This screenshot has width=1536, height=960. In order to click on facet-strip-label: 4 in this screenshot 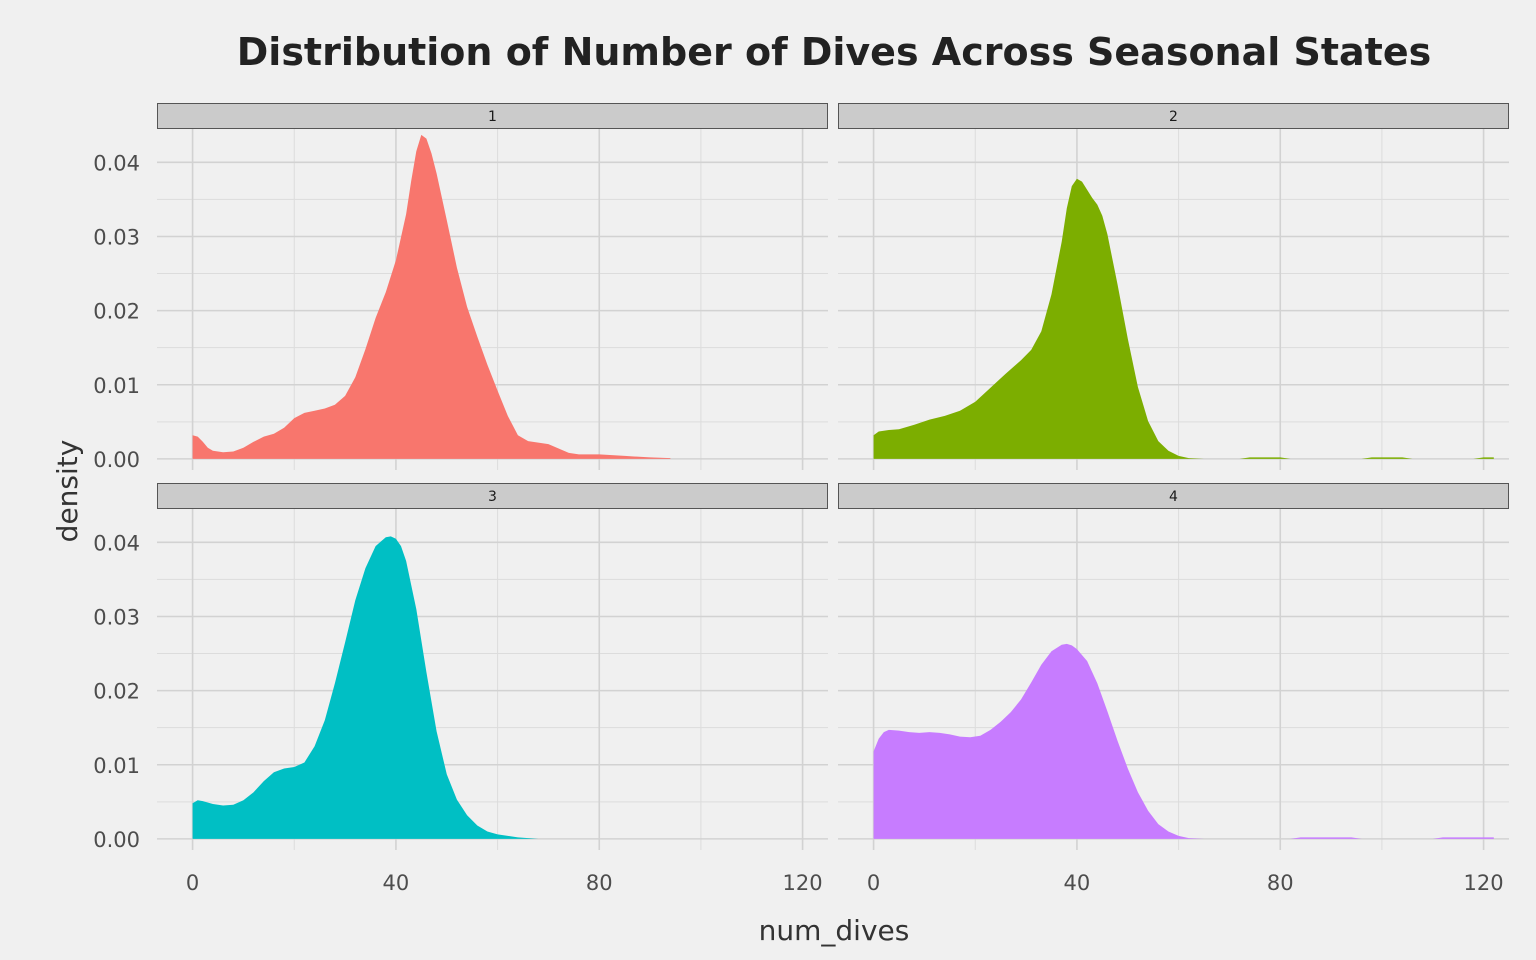, I will do `click(1173, 497)`.